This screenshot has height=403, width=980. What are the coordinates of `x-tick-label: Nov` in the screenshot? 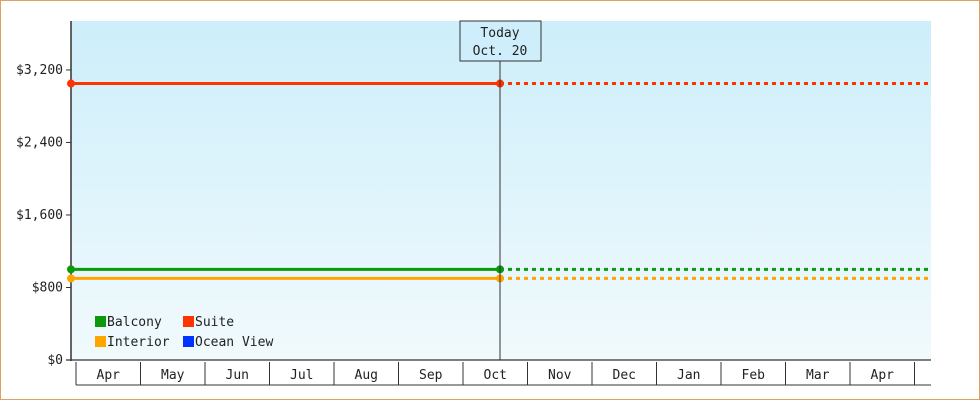 It's located at (560, 375).